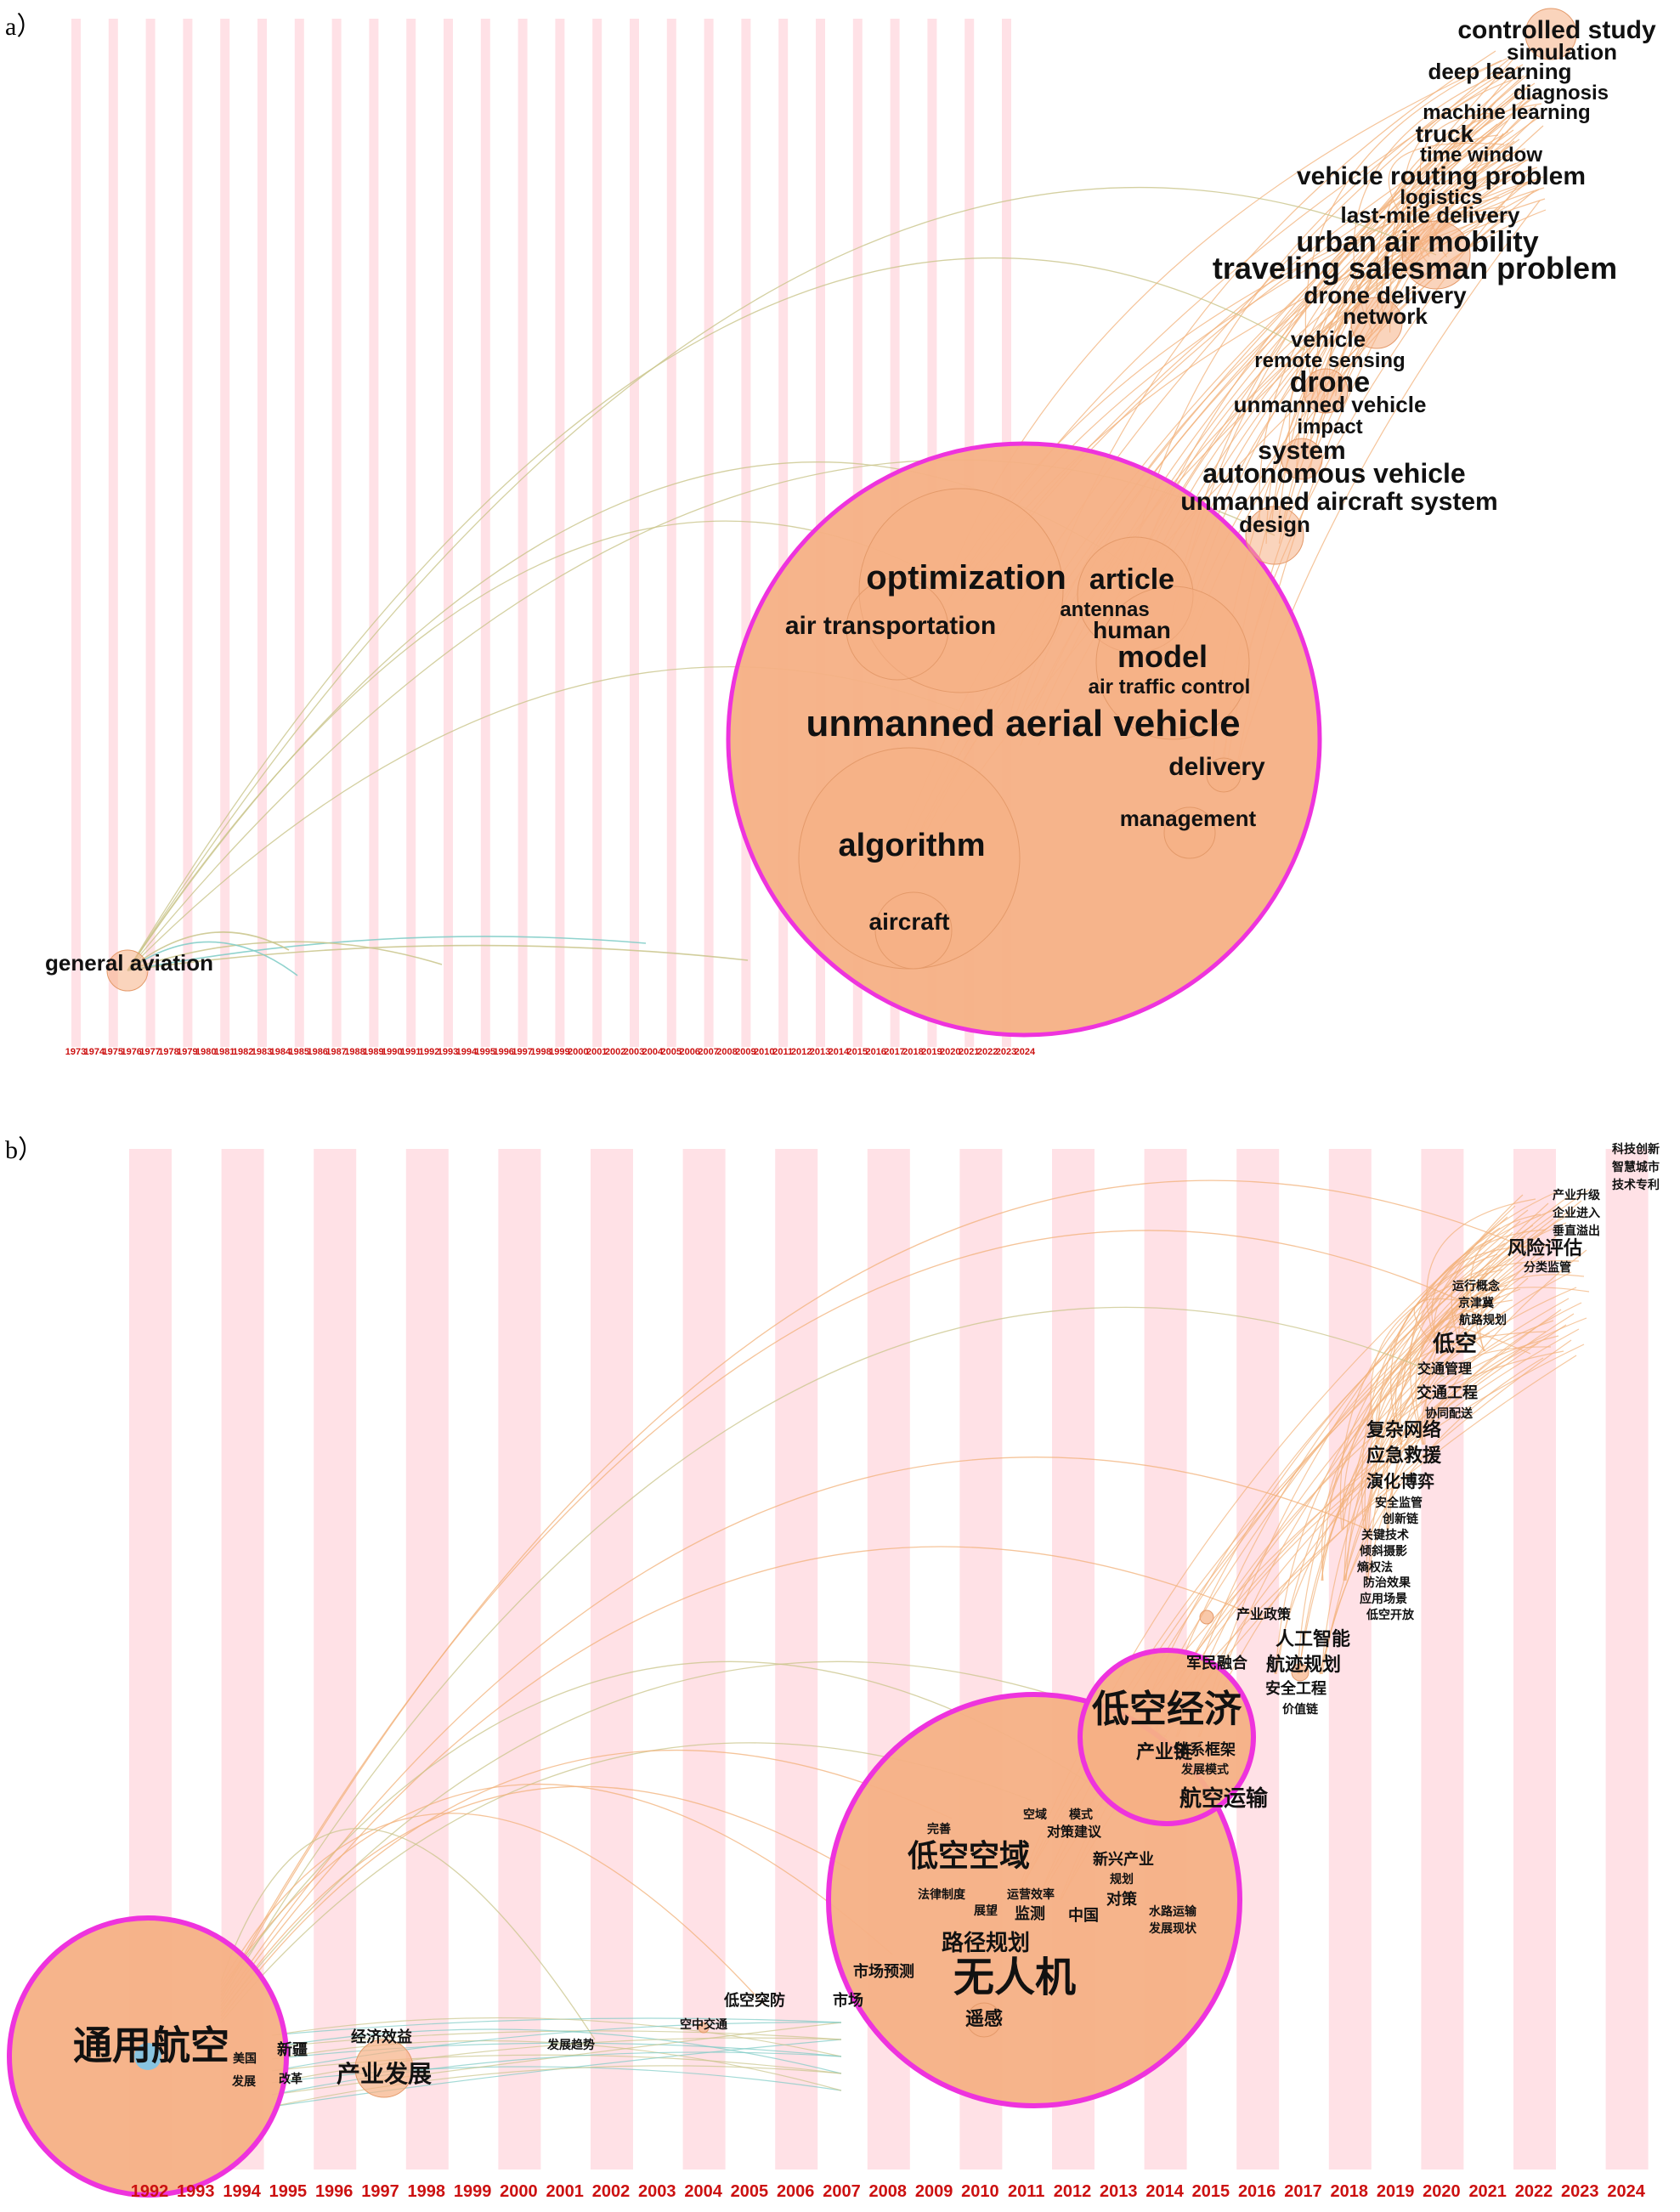 The height and width of the screenshot is (2212, 1680). What do you see at coordinates (1167, 1709) in the screenshot?
I see `keyword-label: 低空经济` at bounding box center [1167, 1709].